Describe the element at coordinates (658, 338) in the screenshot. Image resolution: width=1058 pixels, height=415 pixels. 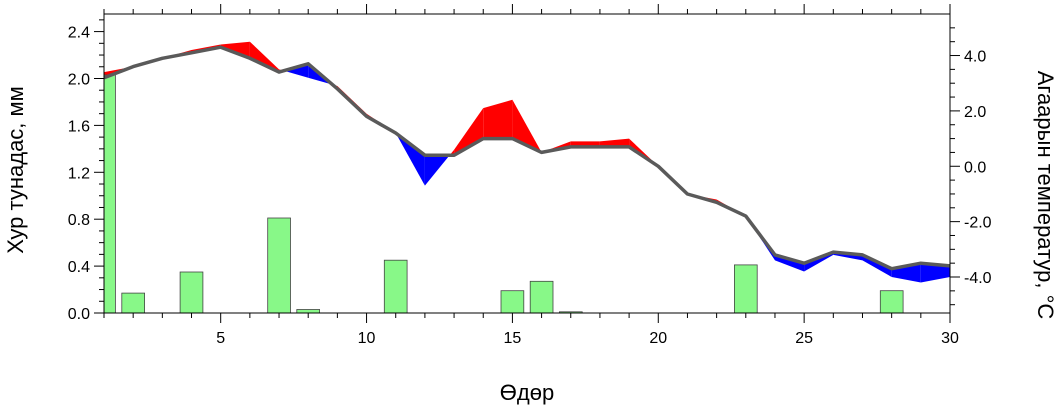
I see `x-tick-label: 20` at that location.